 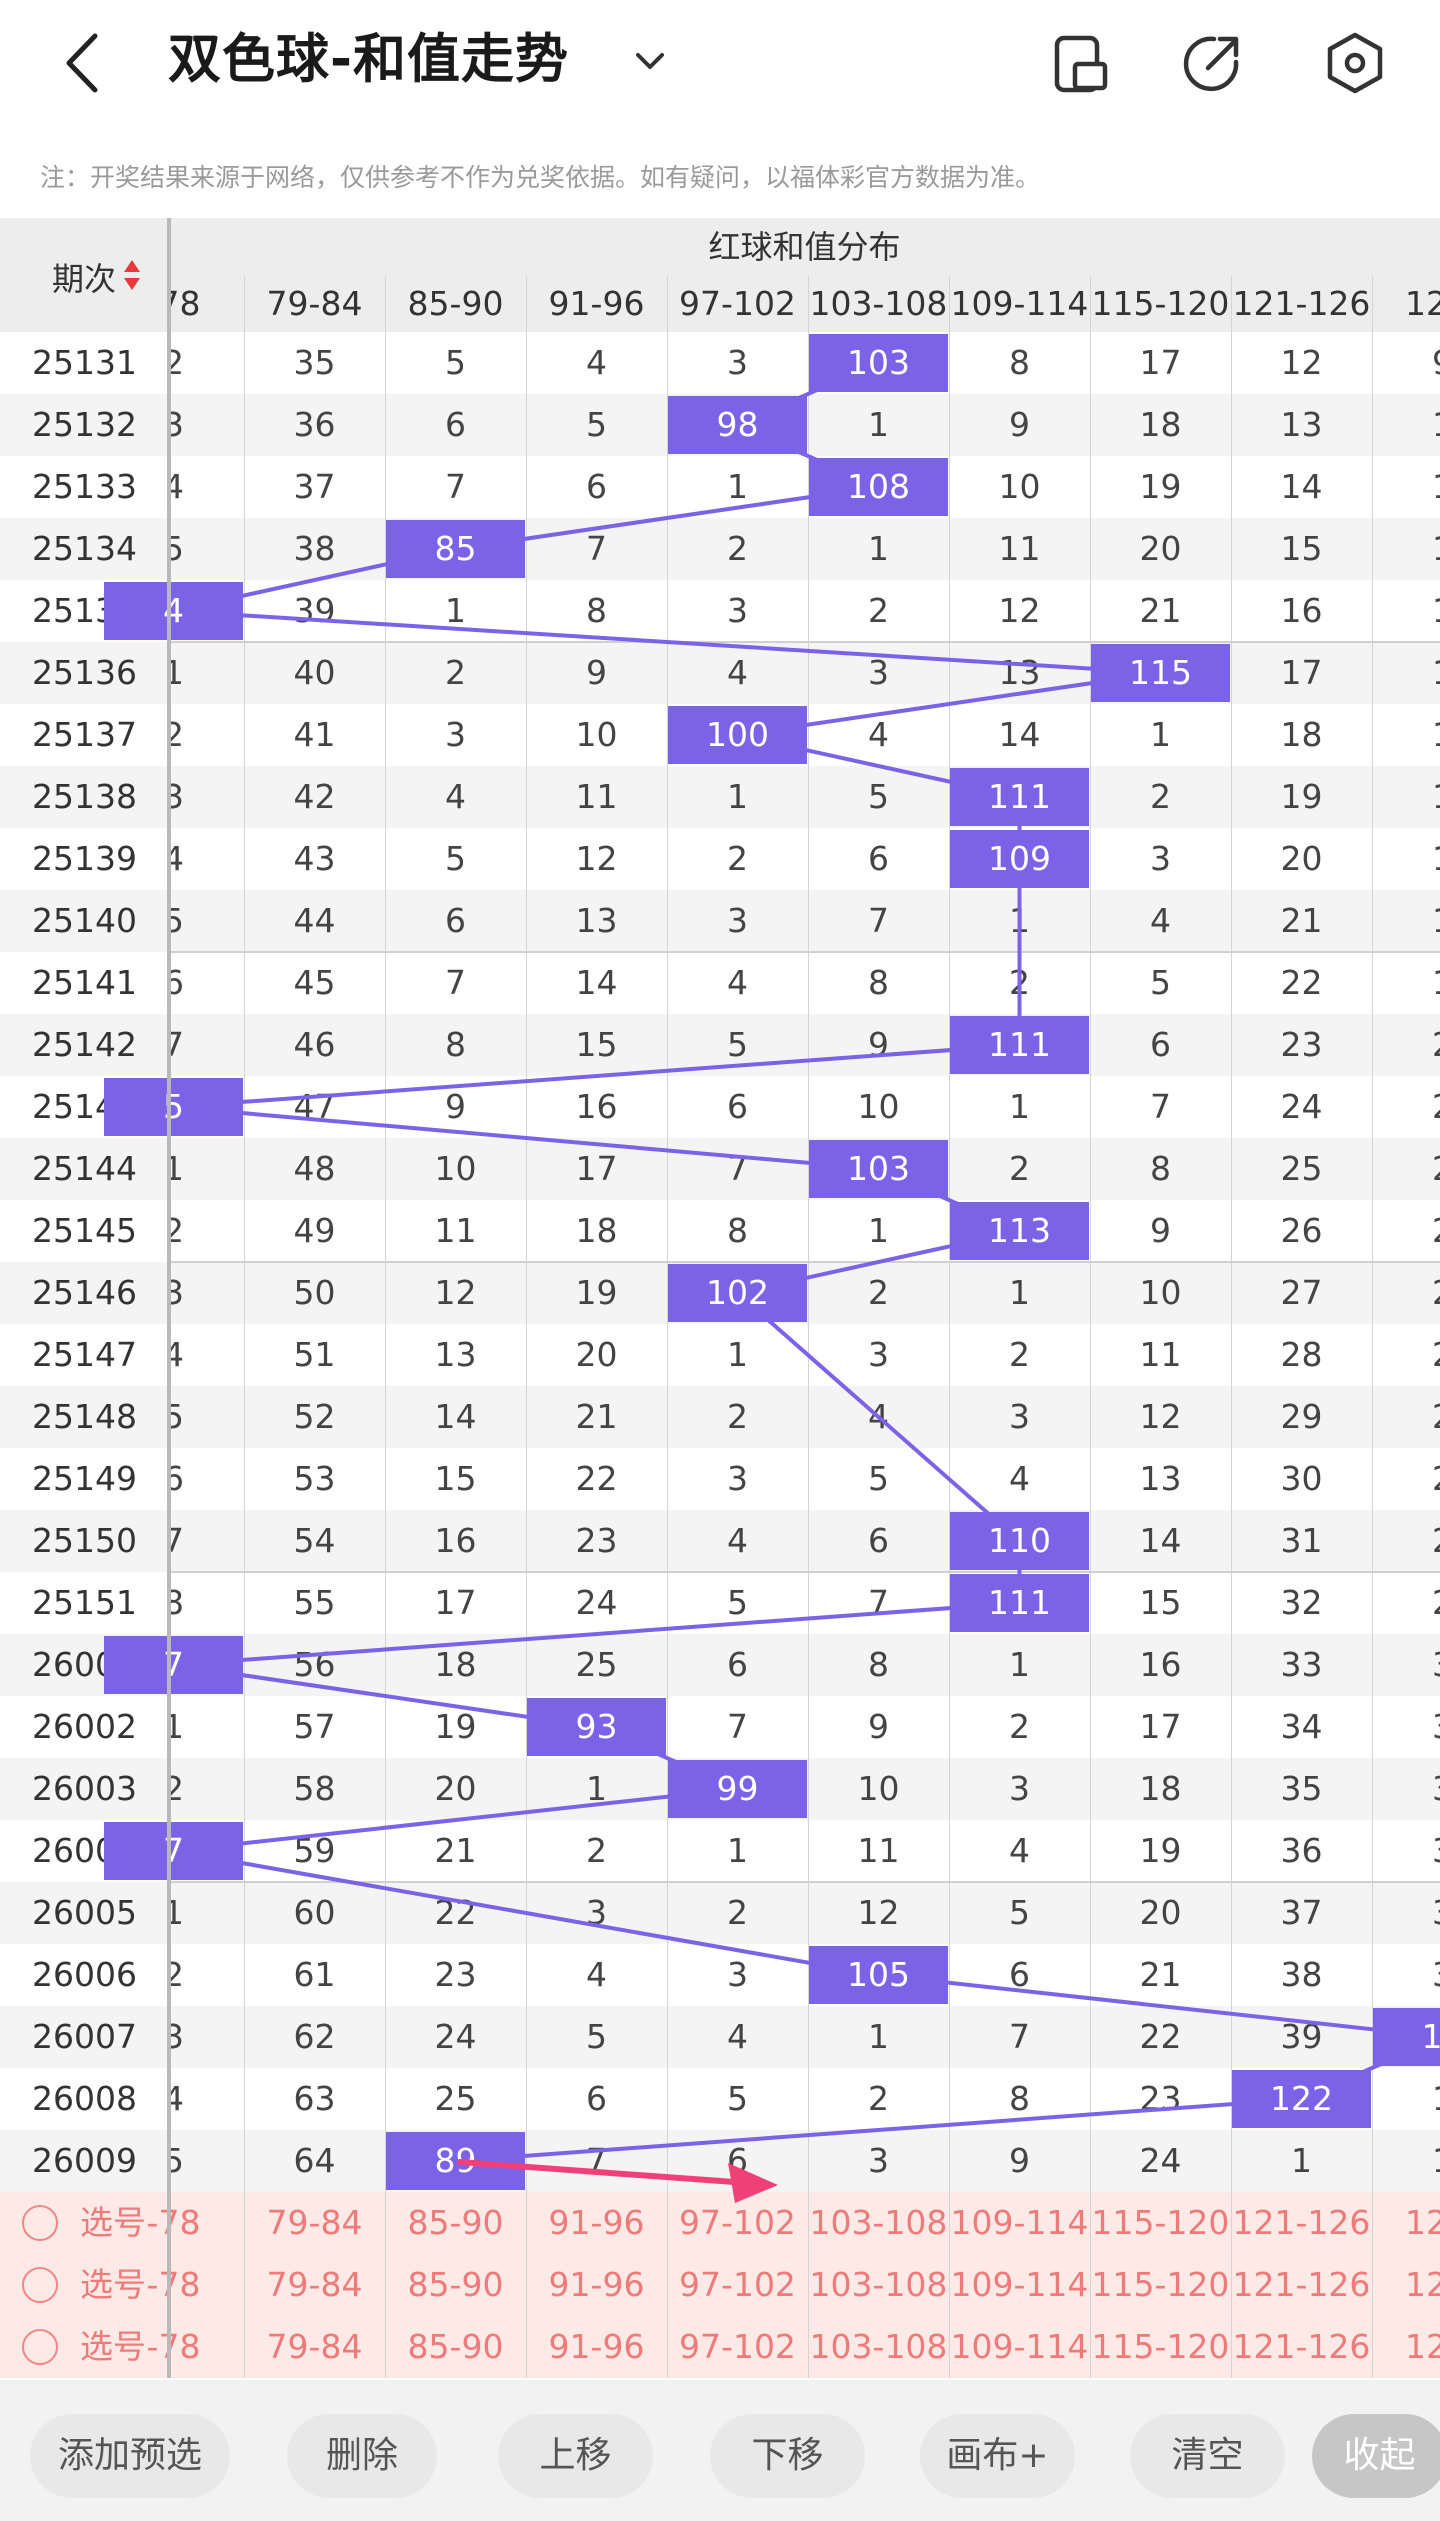 I want to click on row-group-divider, so click(x=720, y=952).